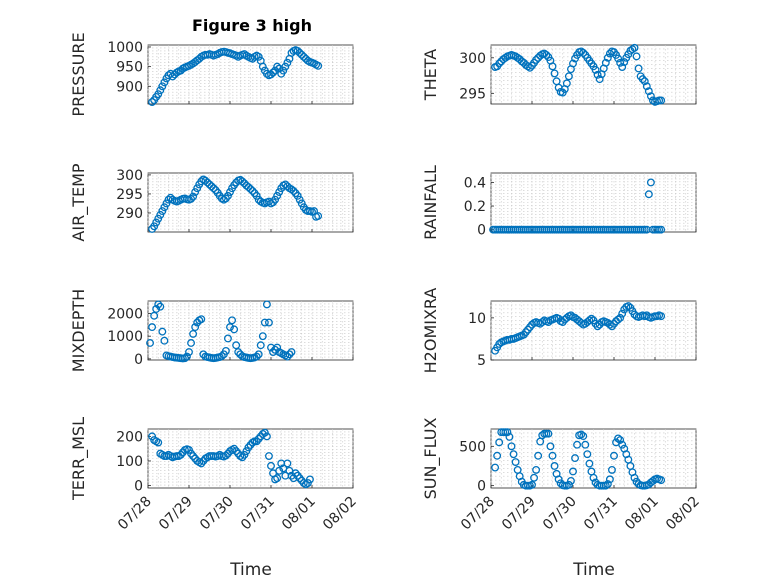  Describe the element at coordinates (475, 207) in the screenshot. I see `y-tick-label: 0.2` at that location.